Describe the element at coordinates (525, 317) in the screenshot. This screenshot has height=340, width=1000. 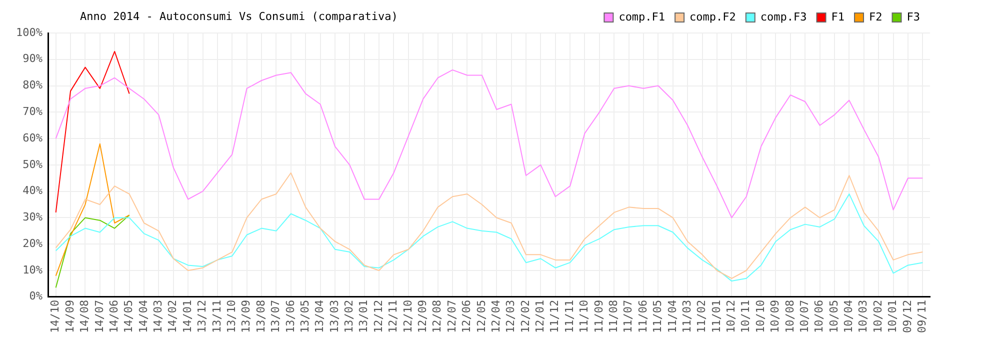
I see `x-tick-label: 12/02` at that location.